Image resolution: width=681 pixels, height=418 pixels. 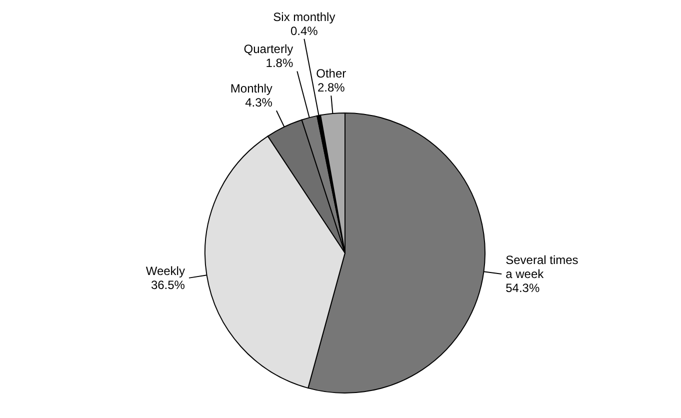 I want to click on data-label: 2.8%, so click(x=331, y=87).